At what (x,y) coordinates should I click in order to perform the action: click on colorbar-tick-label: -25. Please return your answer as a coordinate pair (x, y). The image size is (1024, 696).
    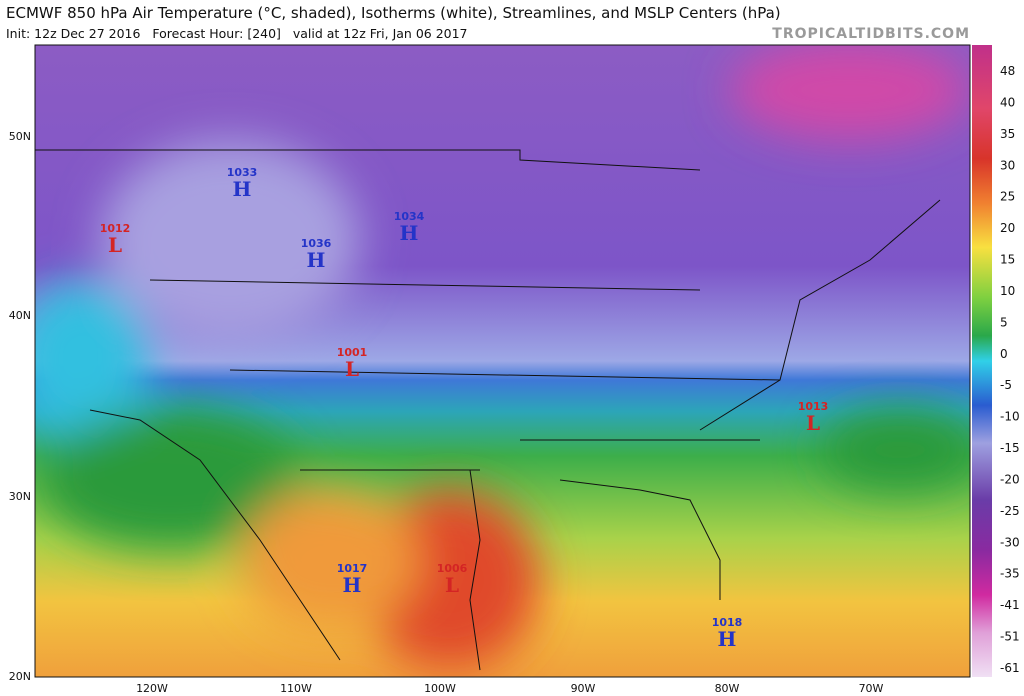
    Looking at the image, I should click on (1010, 511).